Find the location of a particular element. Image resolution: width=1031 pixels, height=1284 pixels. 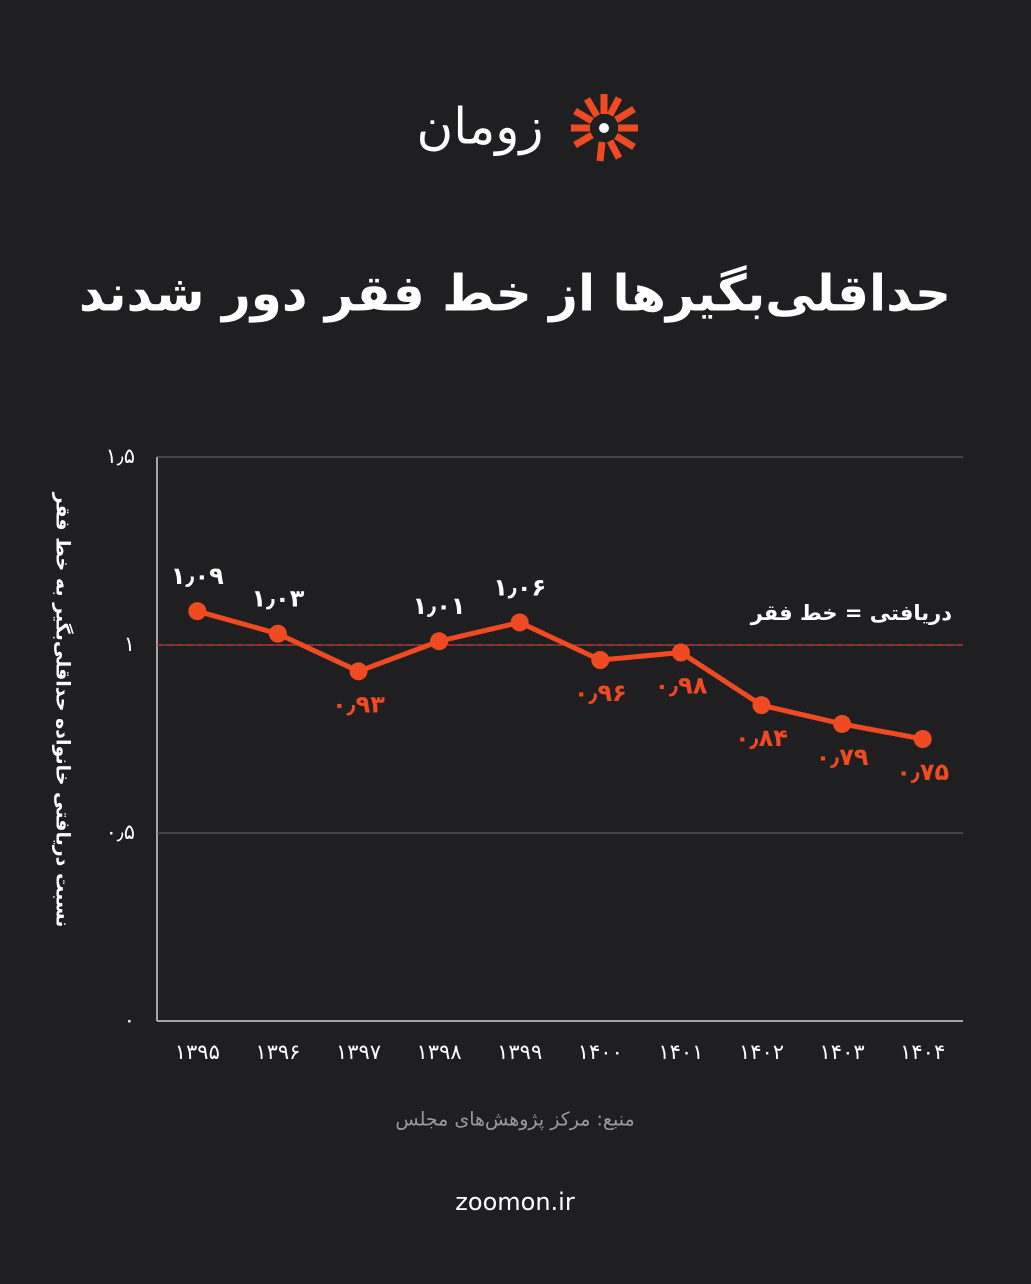

data-label: ۰٫۸۴ is located at coordinates (761, 738).